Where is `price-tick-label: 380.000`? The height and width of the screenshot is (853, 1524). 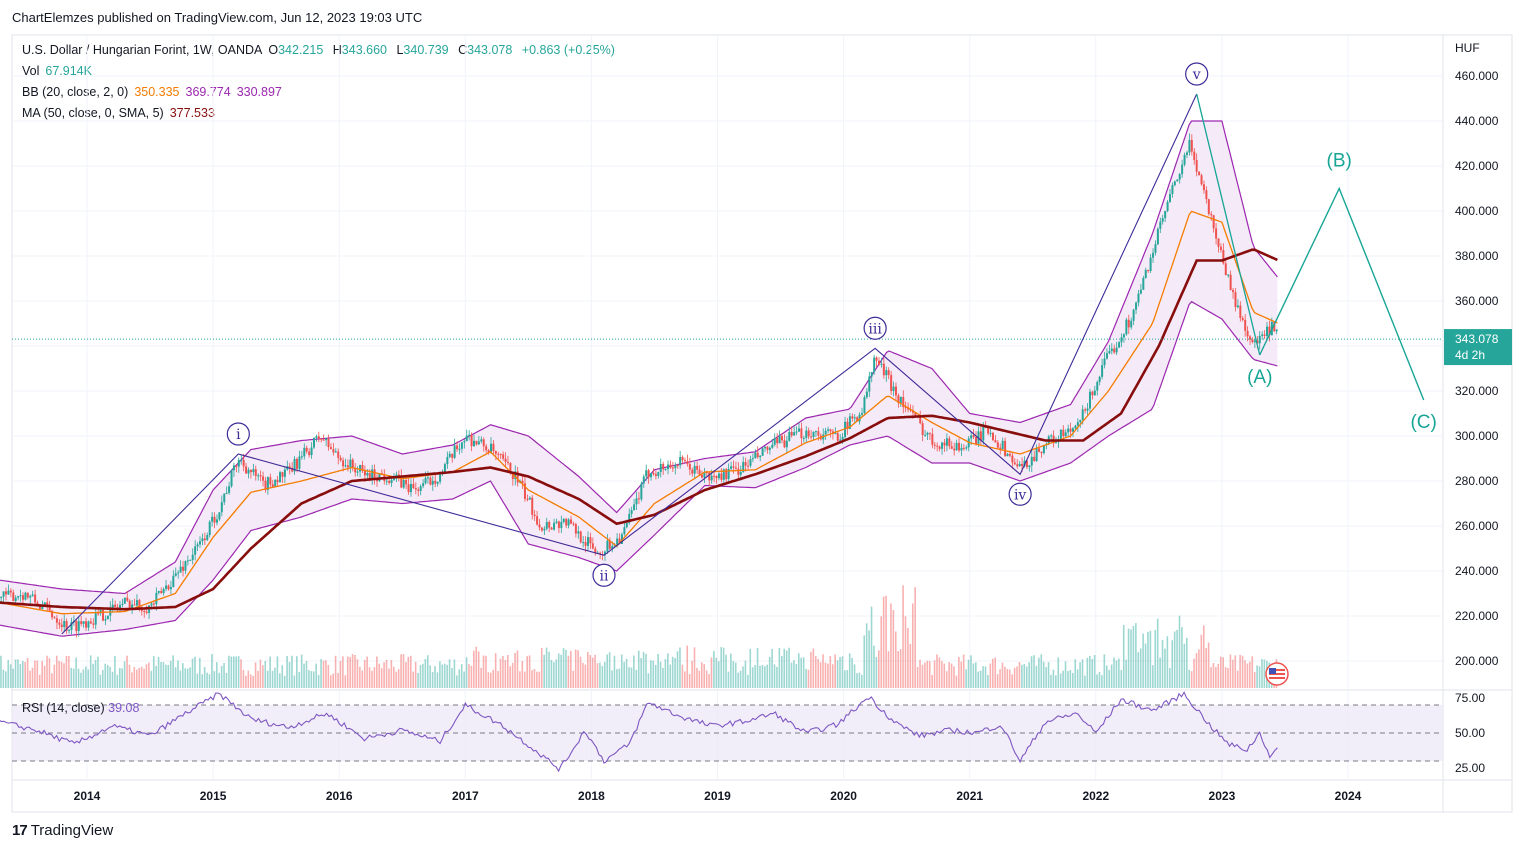
price-tick-label: 380.000 is located at coordinates (1477, 256).